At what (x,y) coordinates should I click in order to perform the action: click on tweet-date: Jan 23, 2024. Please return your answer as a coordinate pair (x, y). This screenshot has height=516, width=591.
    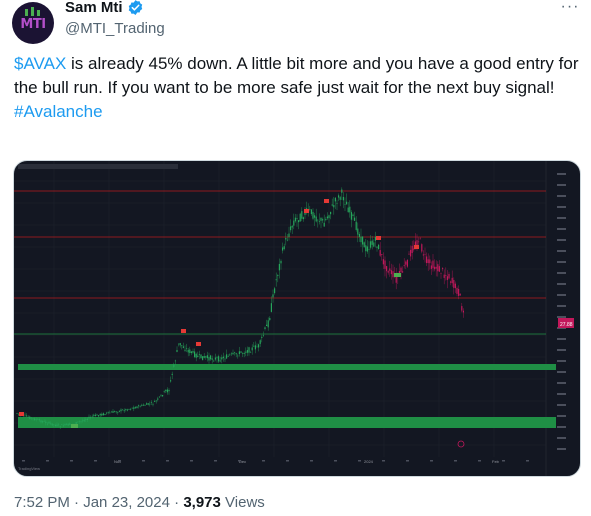
    Looking at the image, I should click on (126, 502).